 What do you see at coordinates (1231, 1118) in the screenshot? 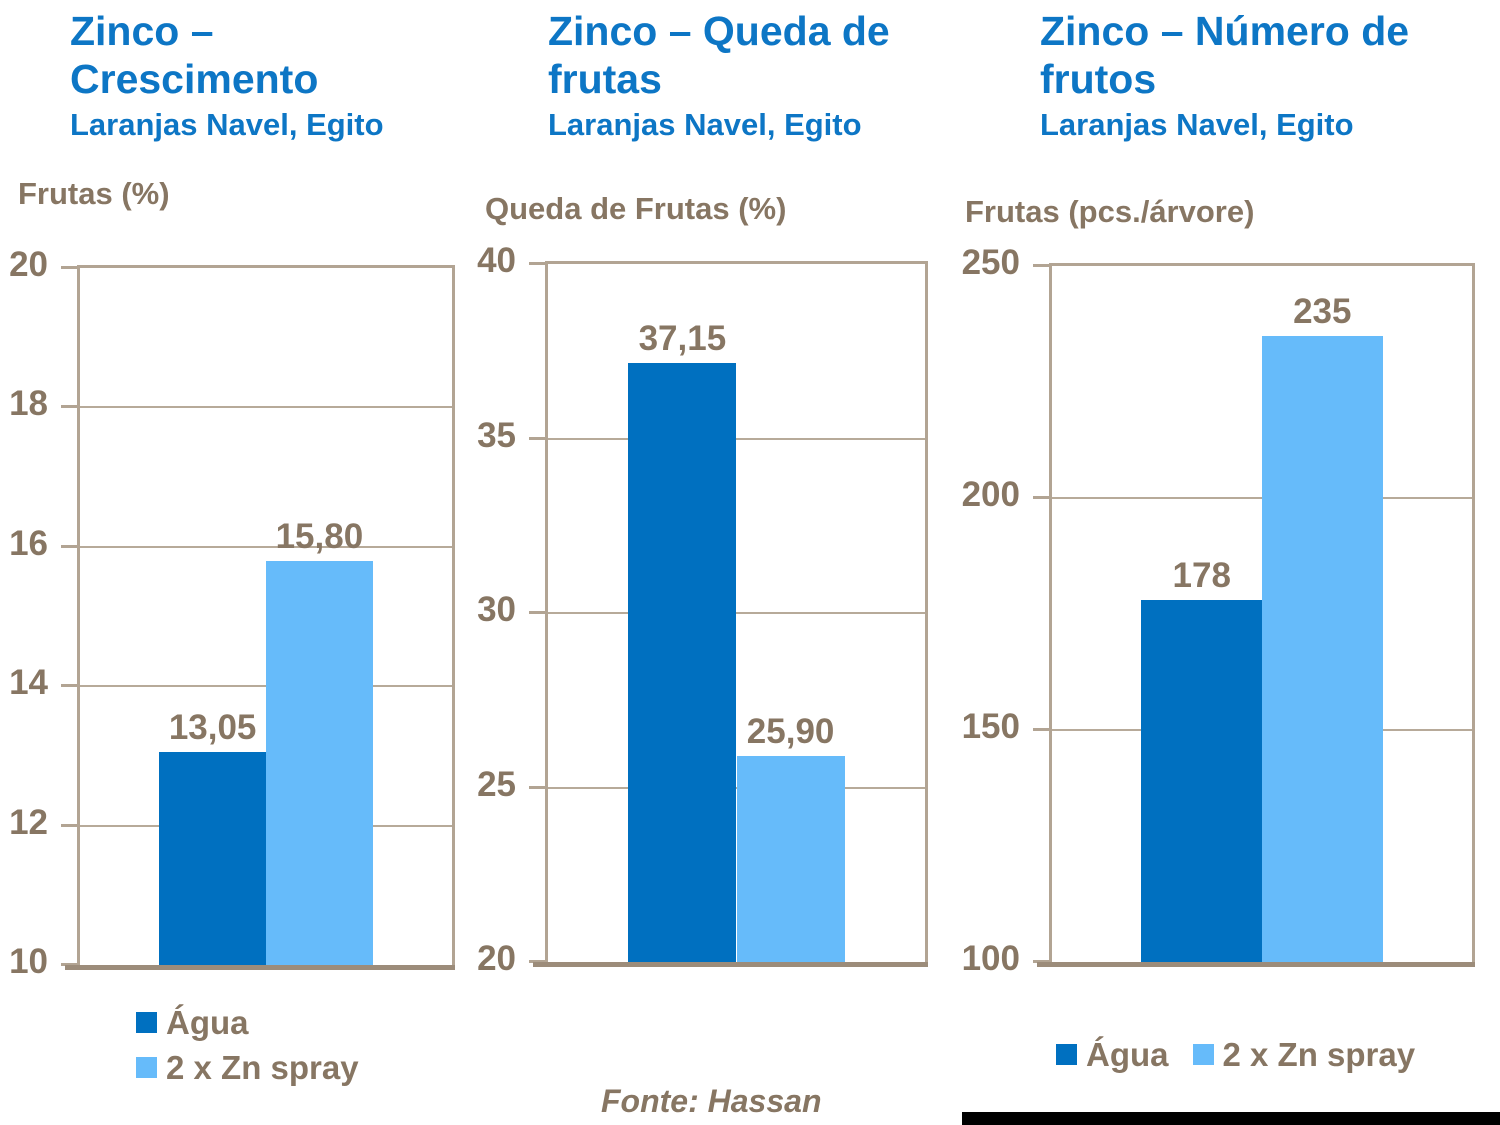
I see `footer-black-bar` at bounding box center [1231, 1118].